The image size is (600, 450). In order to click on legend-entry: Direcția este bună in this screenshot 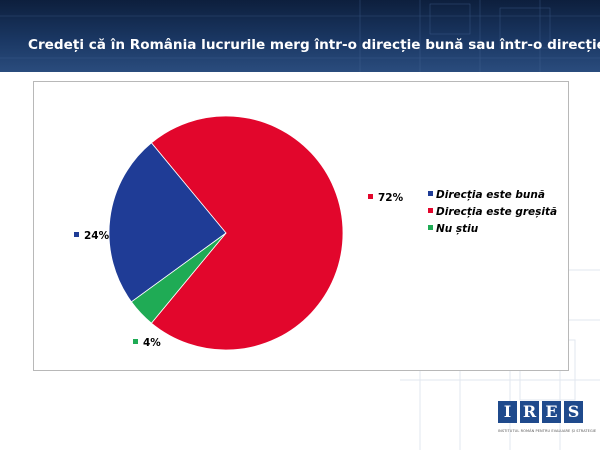, I will do `click(490, 195)`.